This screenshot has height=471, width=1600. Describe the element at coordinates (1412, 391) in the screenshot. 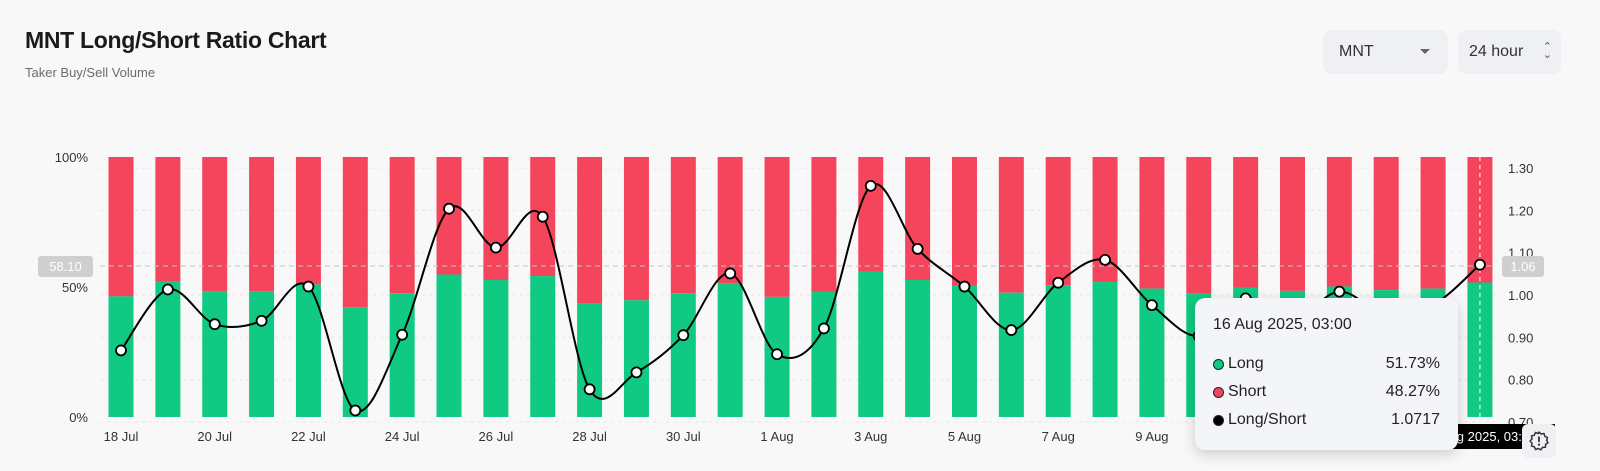

I see `tooltip-value: 48.27%` at that location.